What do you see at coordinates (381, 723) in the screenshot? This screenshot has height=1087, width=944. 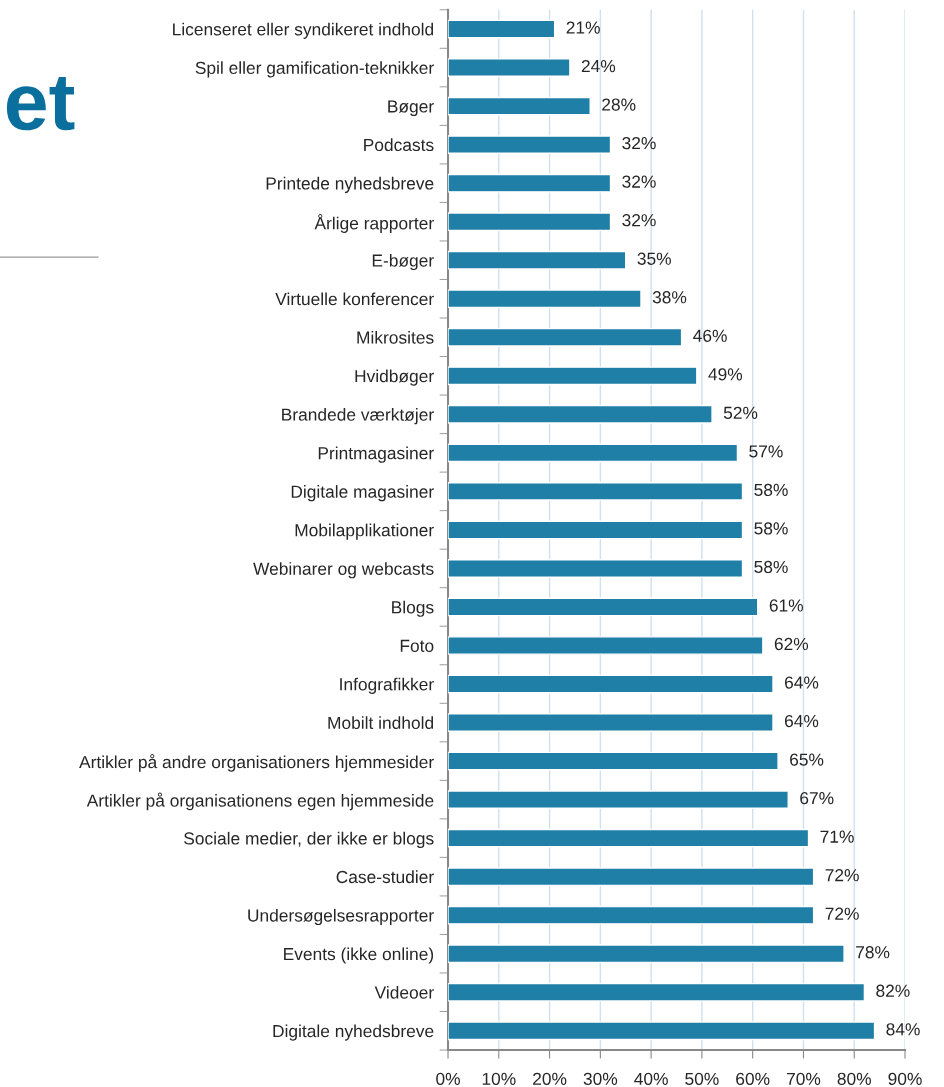 I see `y-tick-label: Mobilt indhold` at bounding box center [381, 723].